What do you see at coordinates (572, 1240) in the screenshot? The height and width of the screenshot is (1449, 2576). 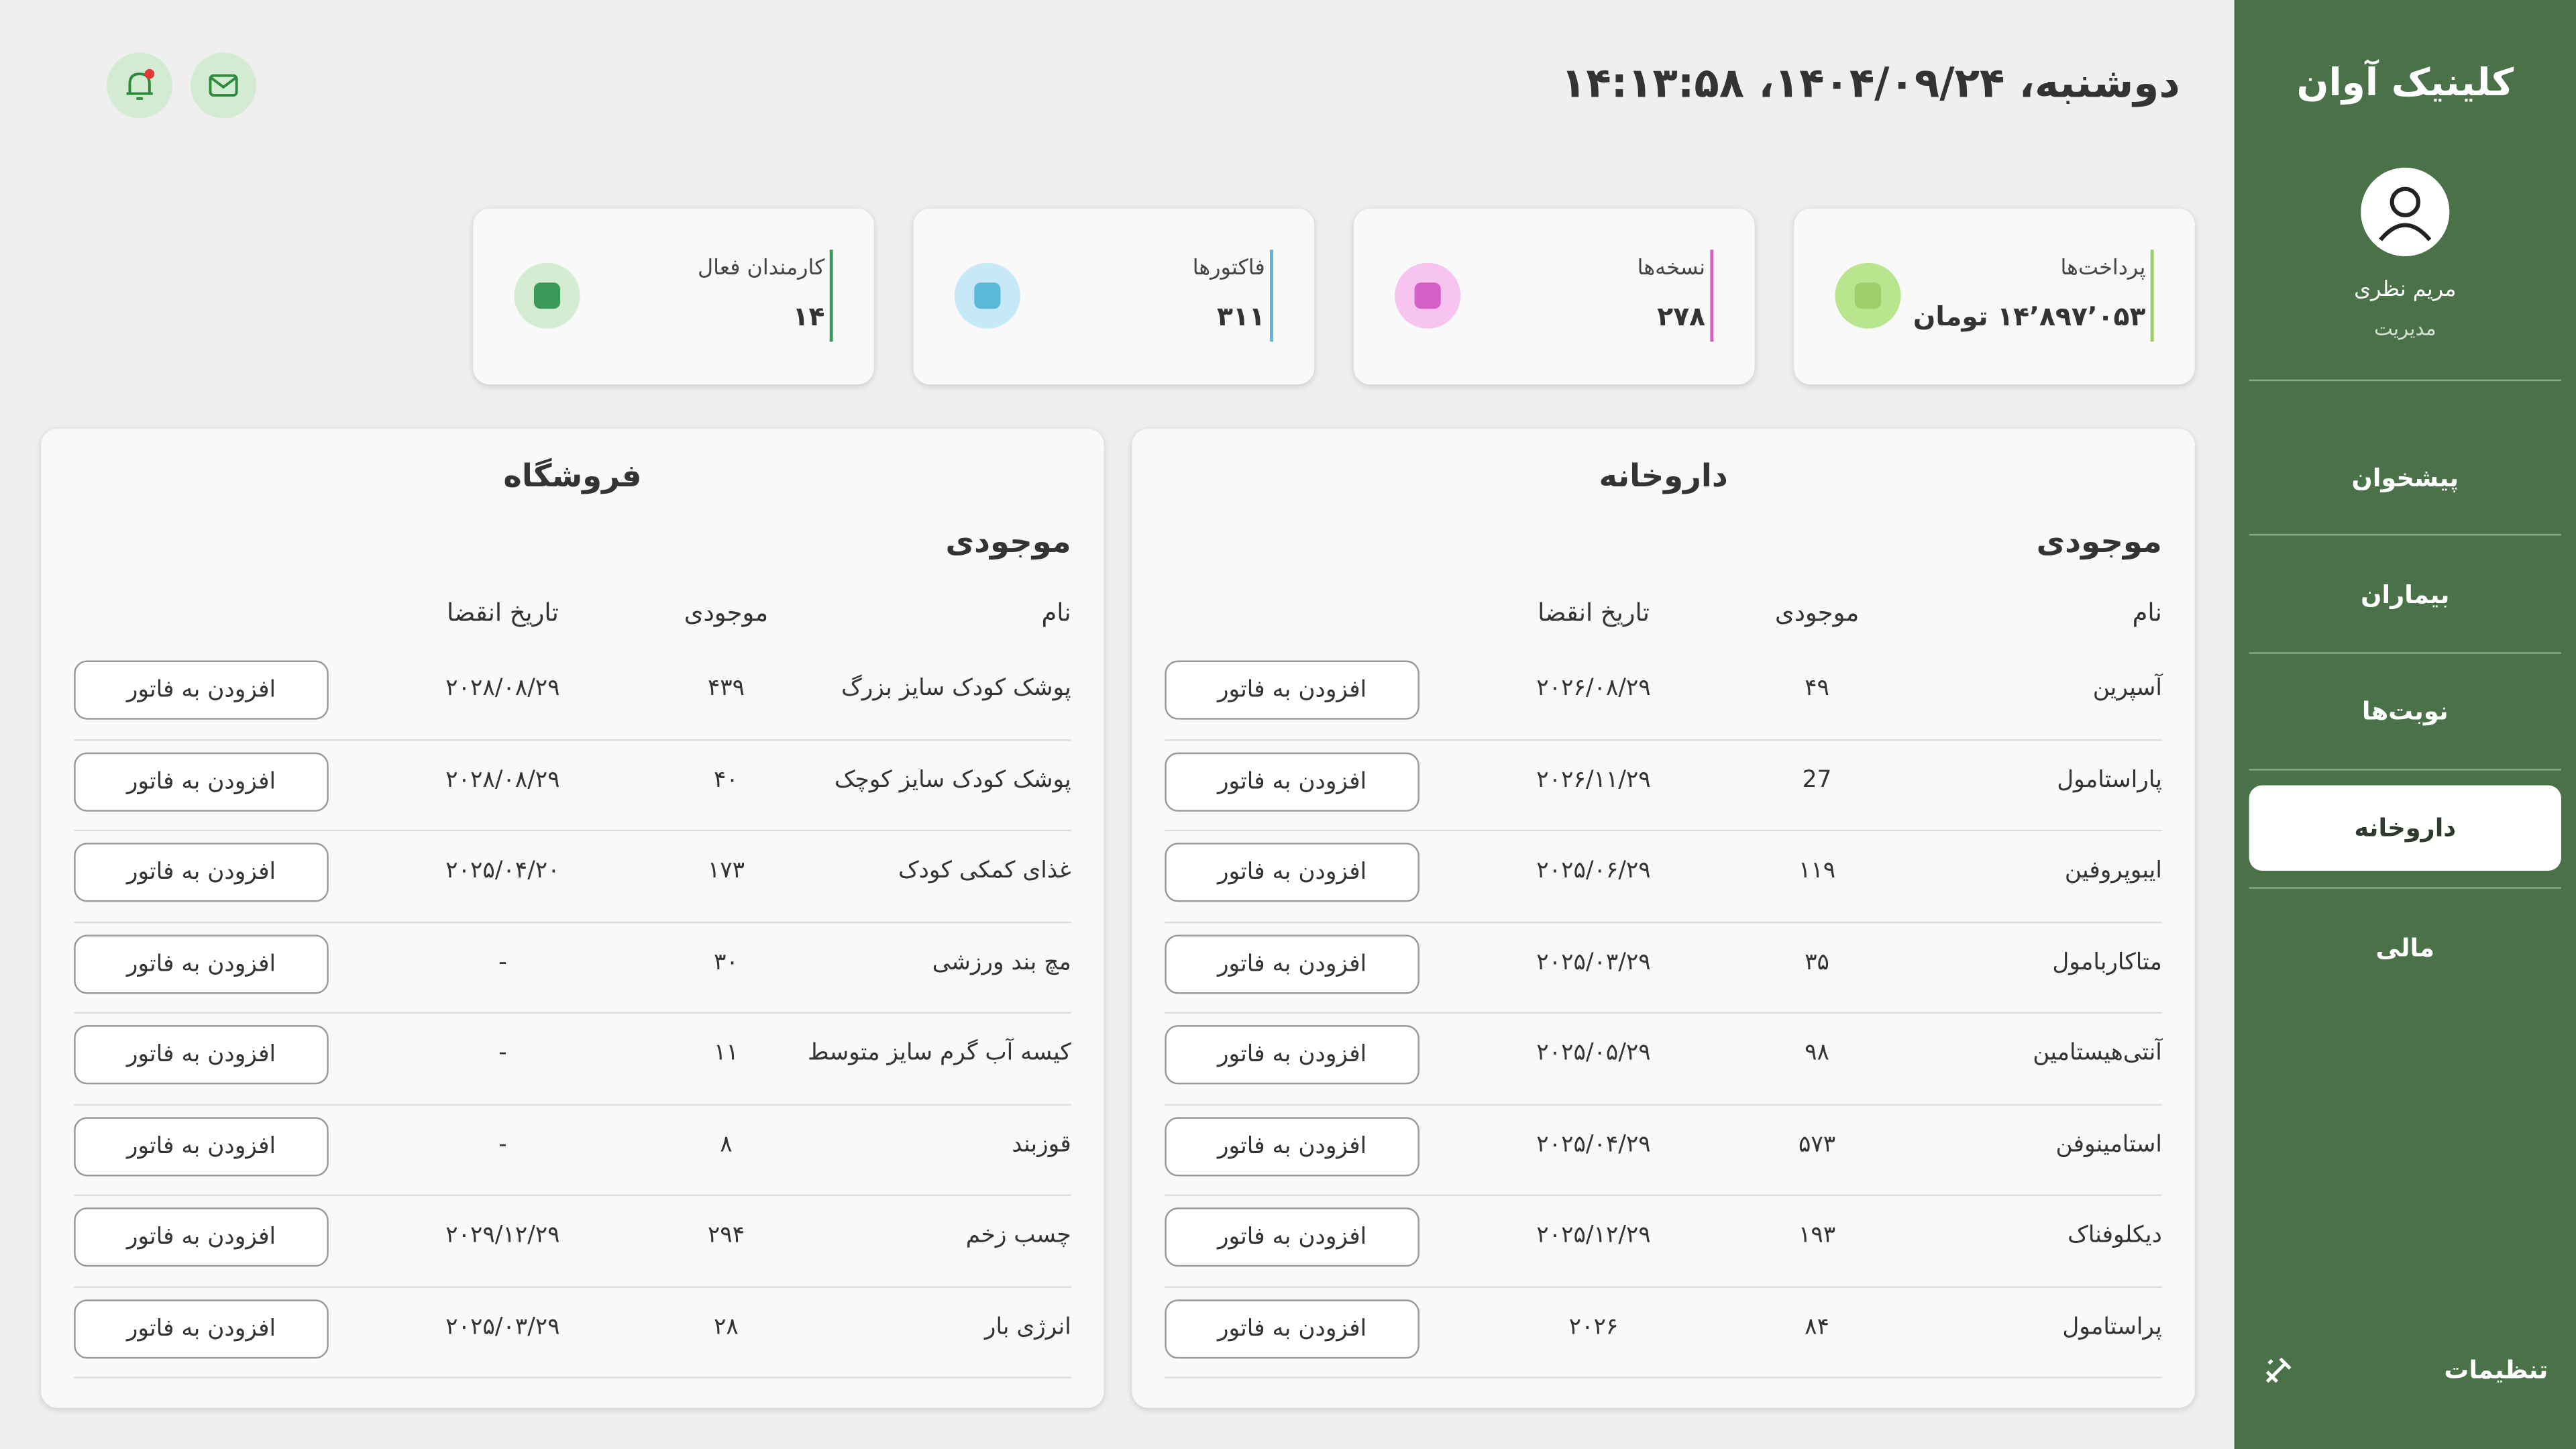 I see `table-row: چسب زخم ۲۹۴ ۲۰۲۹/۱۲/۲۹ افزودن به فاتور` at bounding box center [572, 1240].